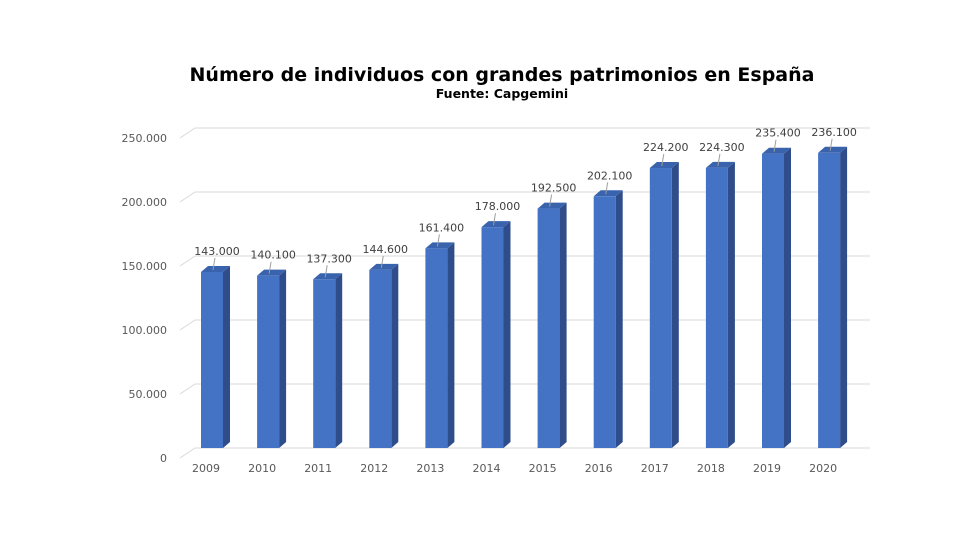  Describe the element at coordinates (834, 132) in the screenshot. I see `data-label: 236.100` at that location.